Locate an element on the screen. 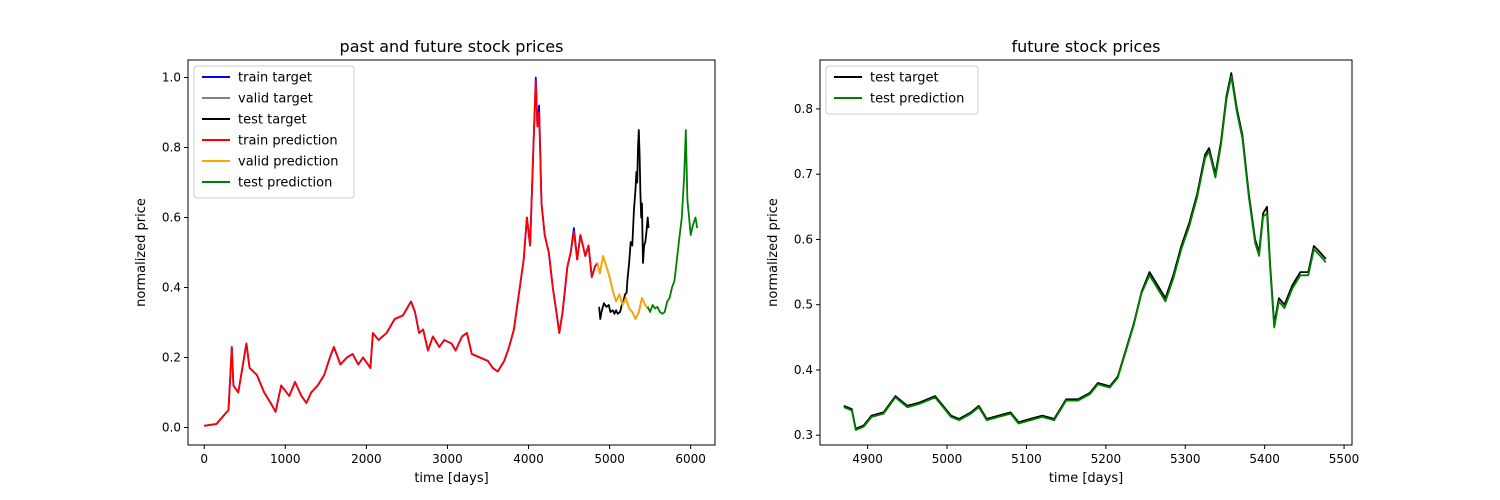 Image resolution: width=1500 pixels, height=500 pixels. x-tick-label: 4900 is located at coordinates (867, 459).